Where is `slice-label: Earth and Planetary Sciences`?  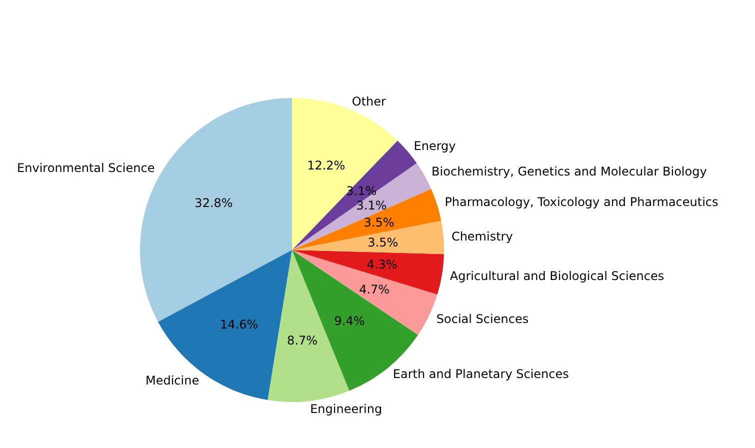
slice-label: Earth and Planetary Sciences is located at coordinates (480, 374).